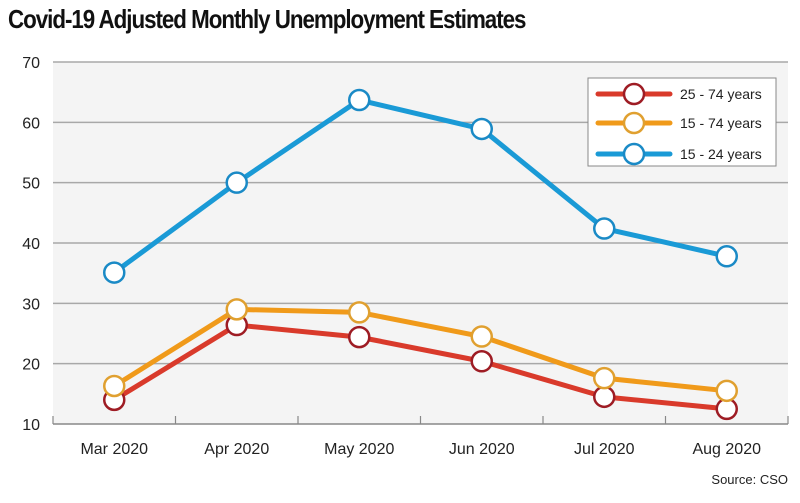  I want to click on legend: 25 - 74 years 15 - 74 years 15 - 24 years, so click(682, 122).